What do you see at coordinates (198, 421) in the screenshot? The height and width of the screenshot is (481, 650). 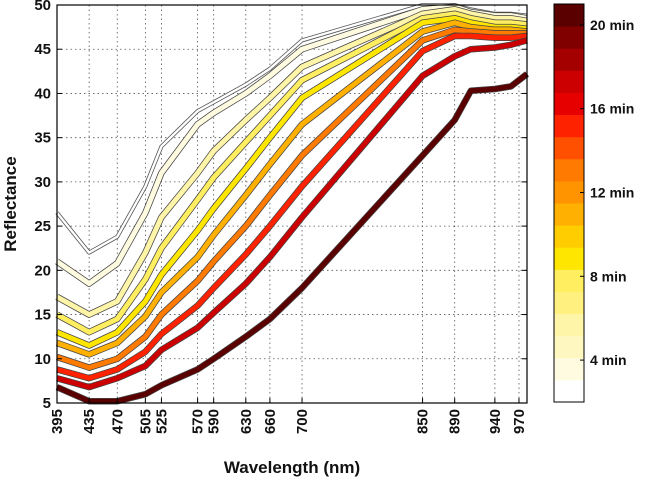 I see `x-tick-label: 570` at bounding box center [198, 421].